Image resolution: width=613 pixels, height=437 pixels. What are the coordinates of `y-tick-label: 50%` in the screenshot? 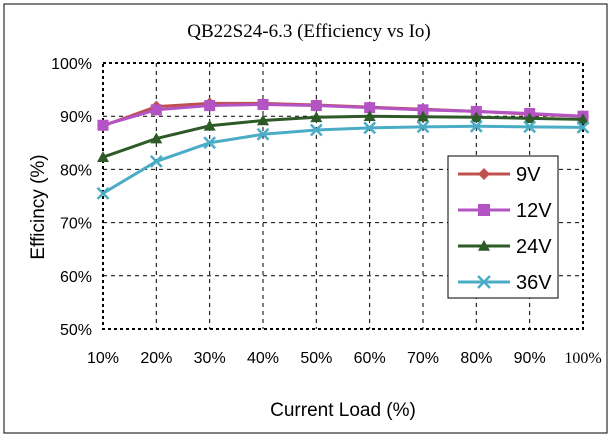 It's located at (76, 330).